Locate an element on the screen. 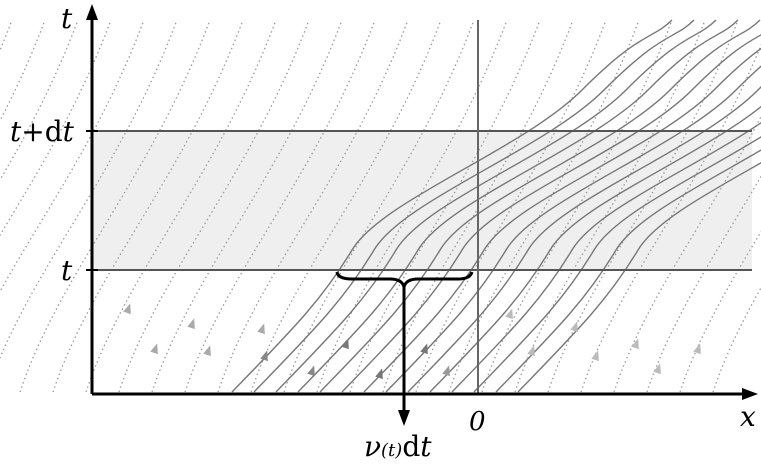 This screenshot has width=761, height=467. flux-label-t: t is located at coordinates (426, 446).